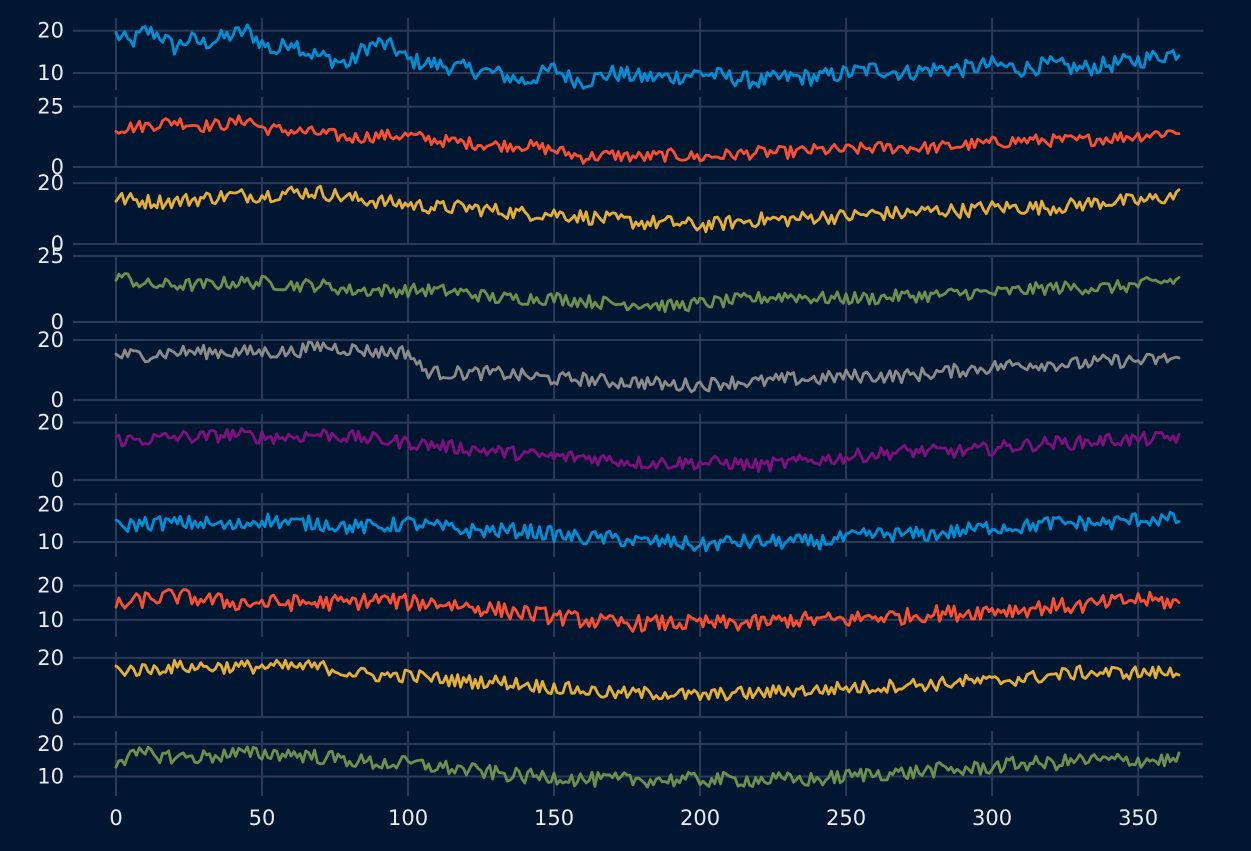  I want to click on panel-3-ytick-label: 20, so click(50, 183).